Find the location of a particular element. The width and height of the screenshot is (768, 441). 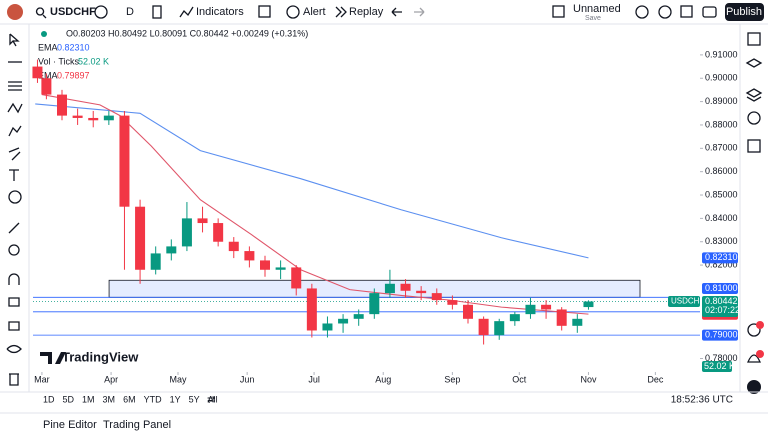

templates-icon is located at coordinates (264, 11).